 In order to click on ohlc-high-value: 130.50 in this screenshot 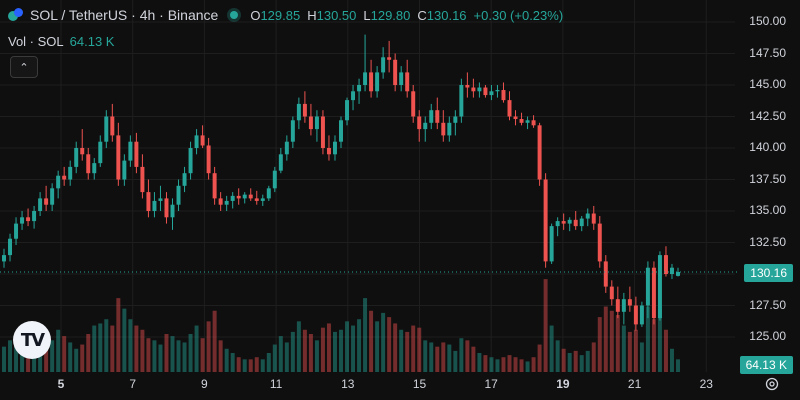, I will do `click(336, 15)`.